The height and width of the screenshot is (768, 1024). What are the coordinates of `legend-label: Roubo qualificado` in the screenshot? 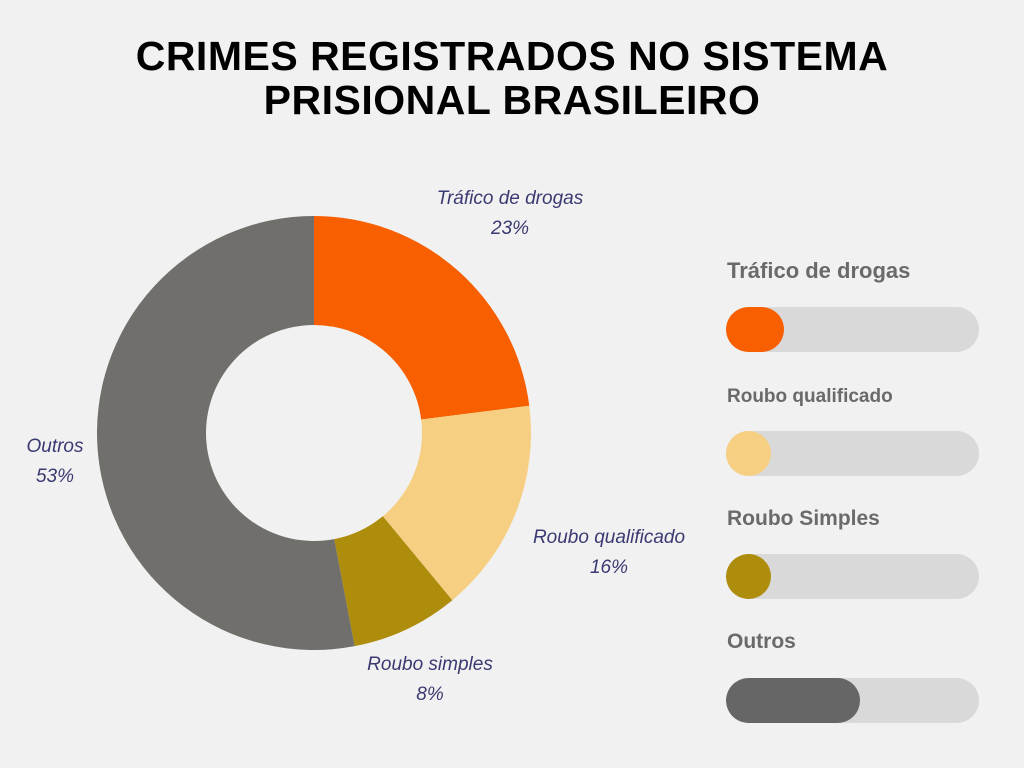 It's located at (810, 396).